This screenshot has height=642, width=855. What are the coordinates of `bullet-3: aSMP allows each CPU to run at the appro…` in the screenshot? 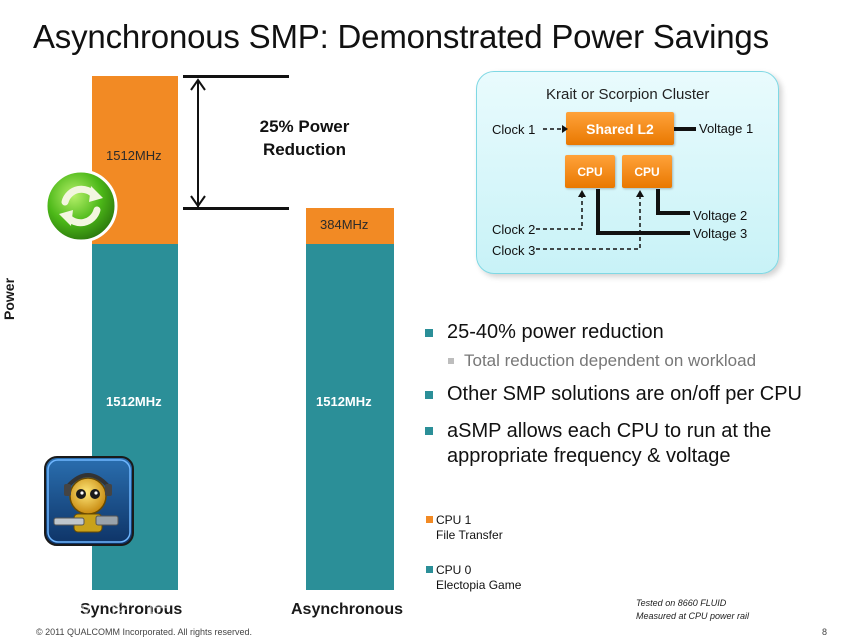 It's located at (598, 444).